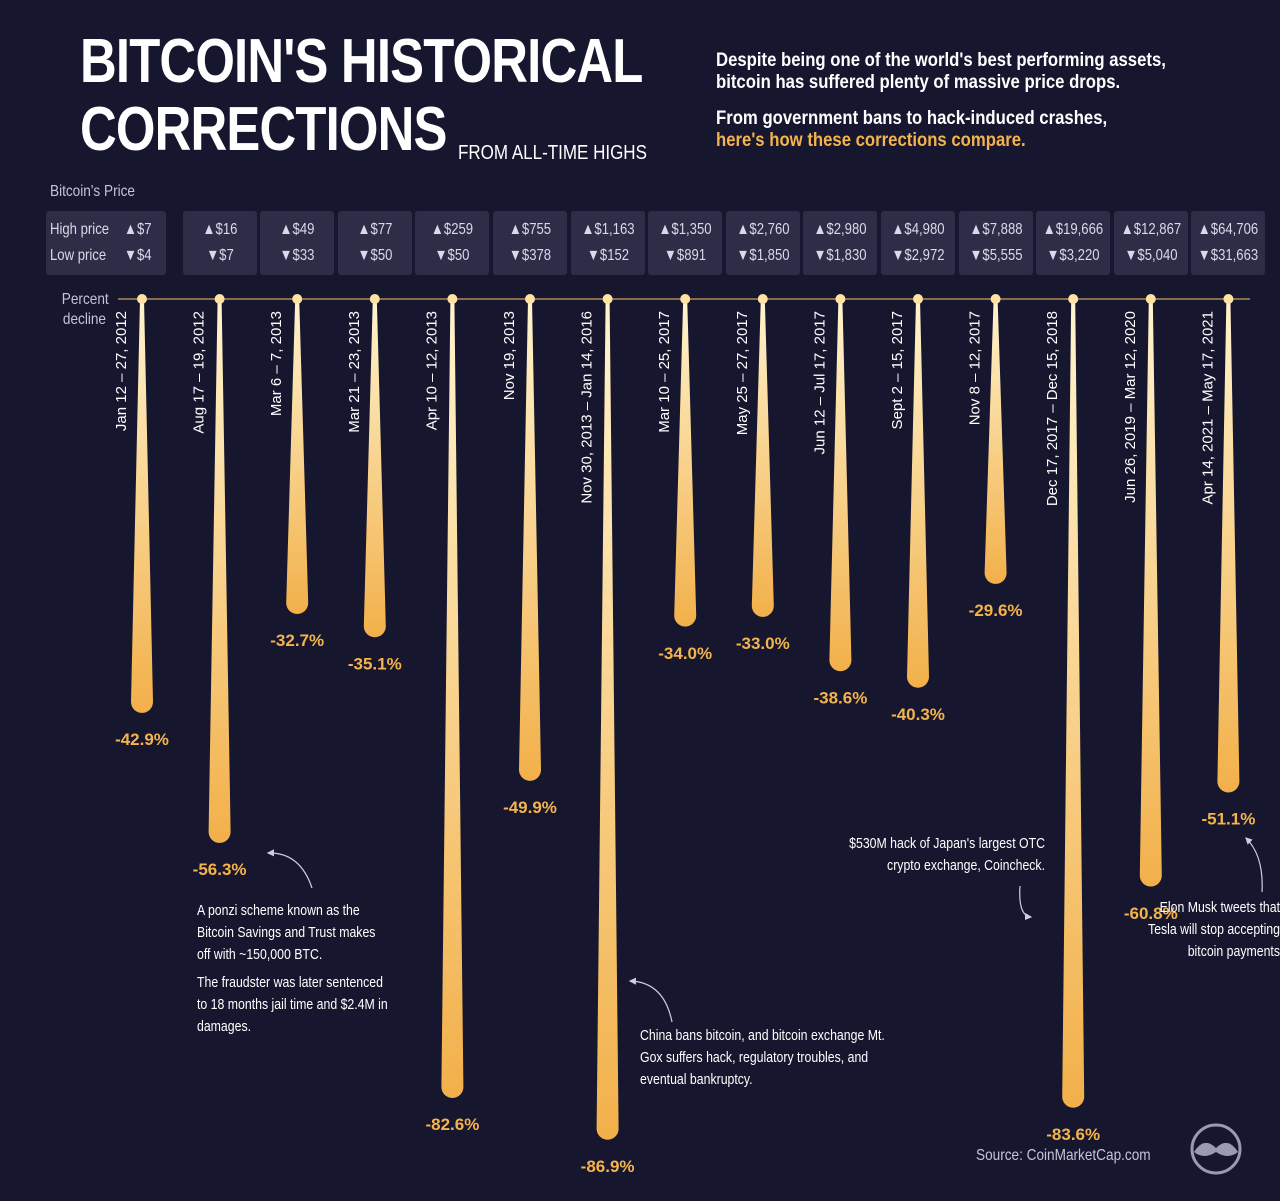 The height and width of the screenshot is (1201, 1280). I want to click on value-label: -29.6%, so click(996, 610).